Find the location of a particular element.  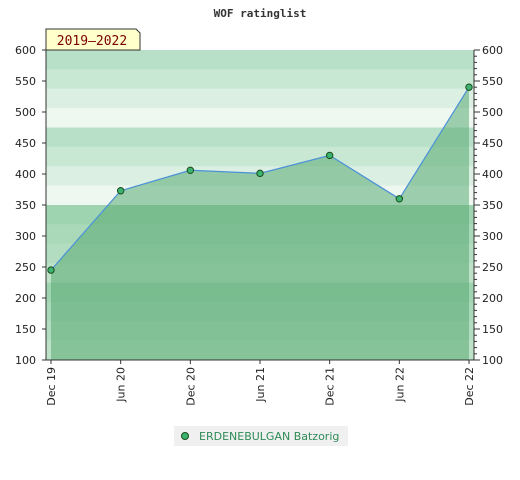

y-tick-label-right: 500 is located at coordinates (492, 112).